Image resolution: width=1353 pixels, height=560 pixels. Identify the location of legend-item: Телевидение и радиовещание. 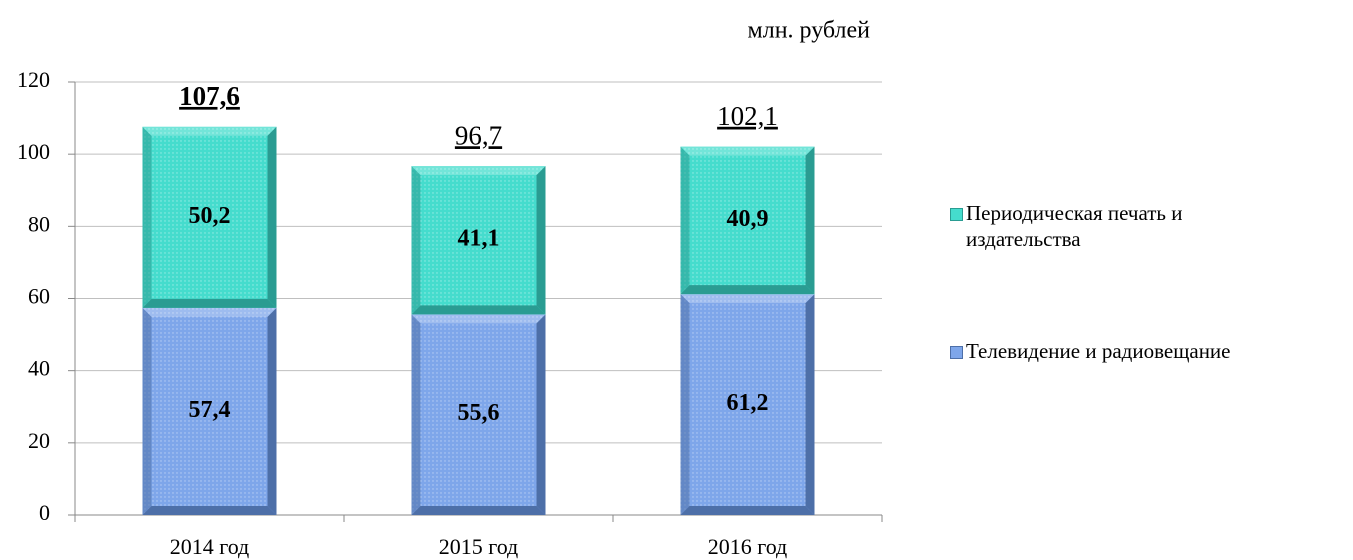
(1150, 351).